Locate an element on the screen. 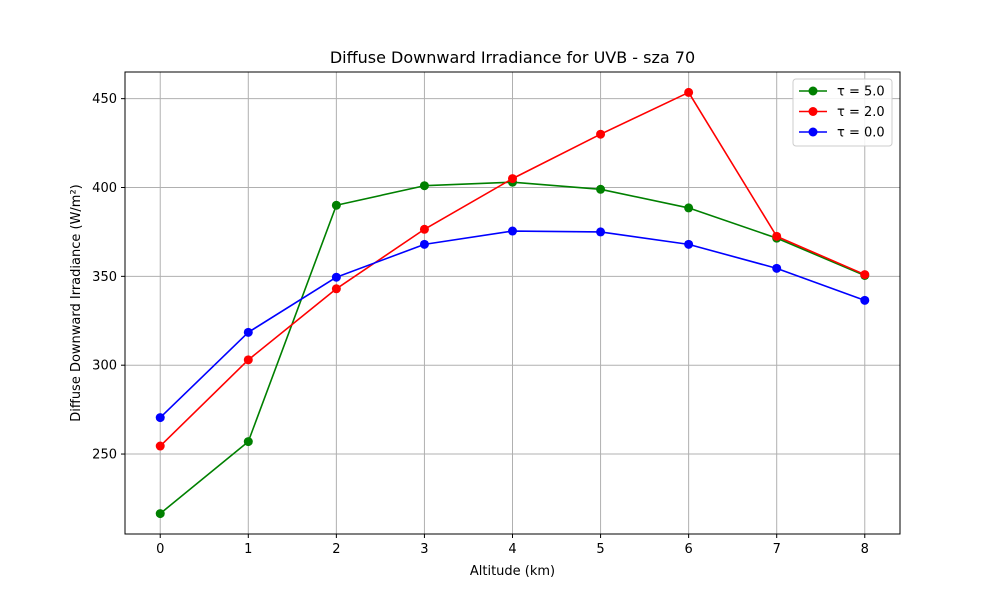  x-axis-title: Altitude (km) is located at coordinates (512, 571).